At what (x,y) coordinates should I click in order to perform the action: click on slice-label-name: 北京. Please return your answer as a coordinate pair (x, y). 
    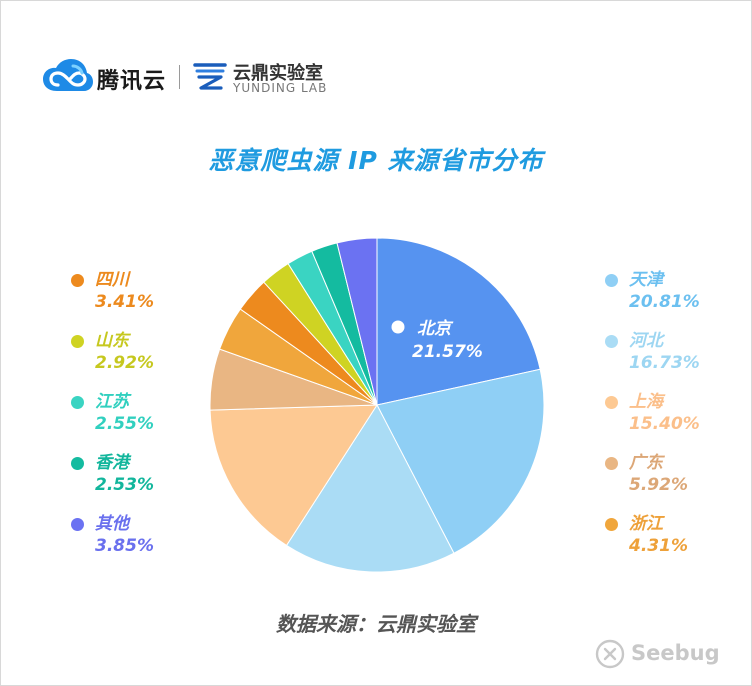
    Looking at the image, I should click on (435, 329).